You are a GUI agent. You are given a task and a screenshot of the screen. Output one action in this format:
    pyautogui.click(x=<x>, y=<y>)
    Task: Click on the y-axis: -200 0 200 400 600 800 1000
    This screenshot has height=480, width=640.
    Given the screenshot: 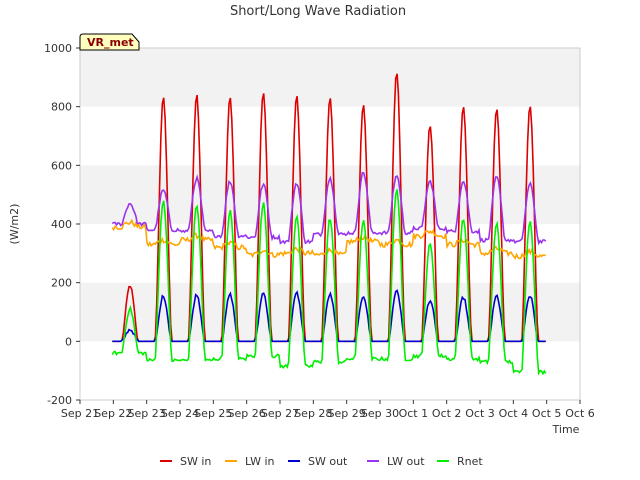 What is the action you would take?
    pyautogui.click(x=62, y=224)
    